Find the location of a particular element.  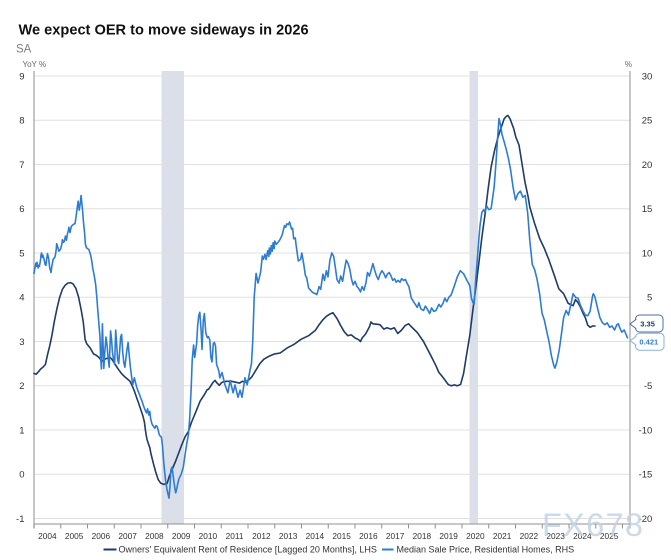

svg-text: 2005 is located at coordinates (74, 536).